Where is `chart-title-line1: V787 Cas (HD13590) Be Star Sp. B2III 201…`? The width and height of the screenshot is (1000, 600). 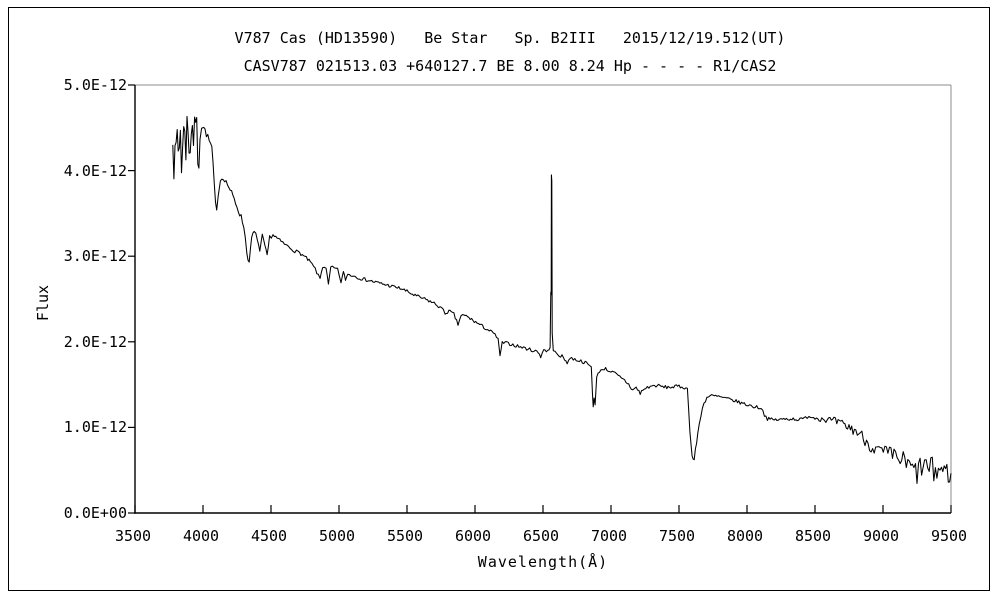
chart-title-line1: V787 Cas (HD13590) Be Star Sp. B2III 201… is located at coordinates (510, 38).